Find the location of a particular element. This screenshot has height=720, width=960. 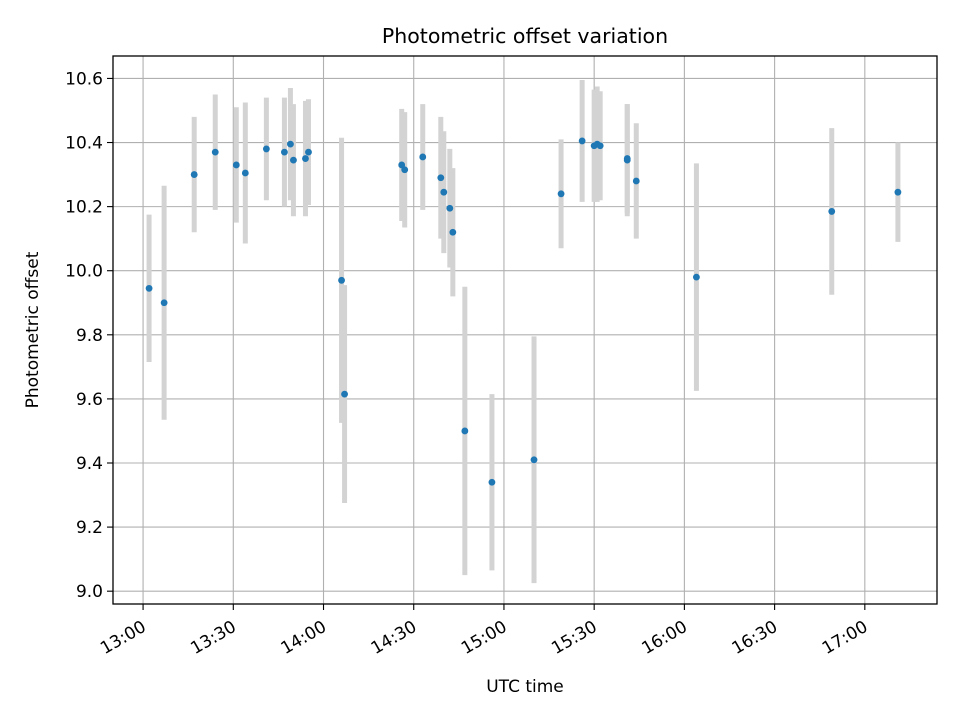

y-axis: 9.0 9.2 9.4 9.6 9.8 10.0 10.2 10.4 10.6 is located at coordinates (89, 335).